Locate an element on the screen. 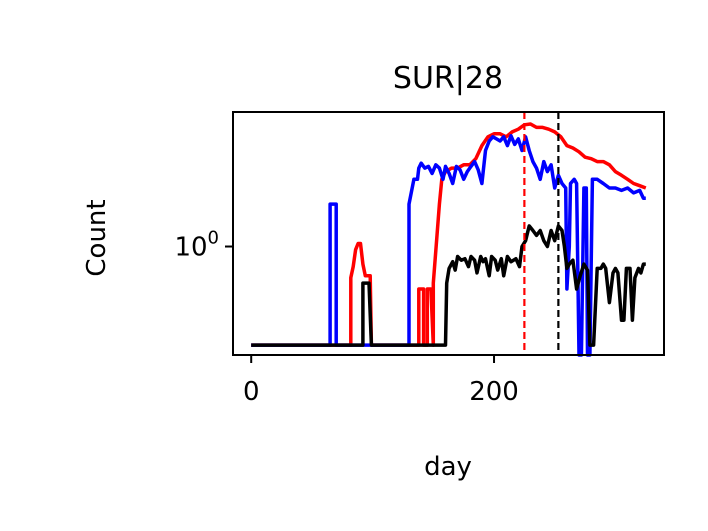 This screenshot has height=531, width=708. y-tick-label-0: 100 is located at coordinates (196, 245).